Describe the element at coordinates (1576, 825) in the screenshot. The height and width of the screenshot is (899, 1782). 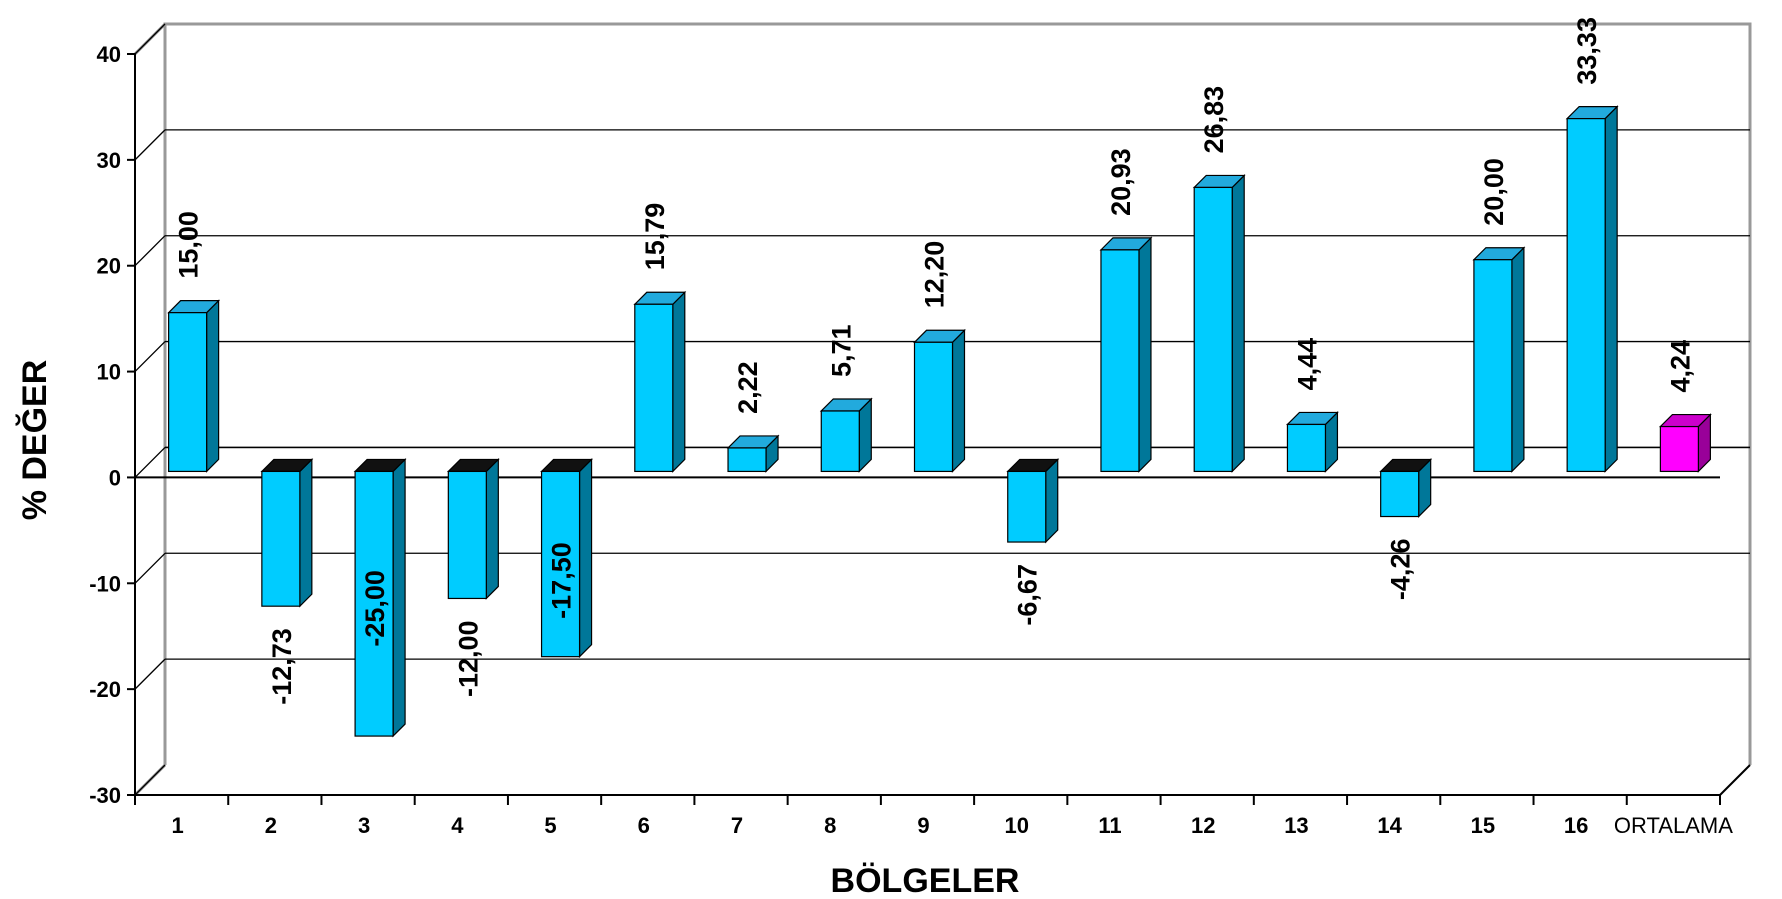
I see `x-tick-label: 16` at that location.